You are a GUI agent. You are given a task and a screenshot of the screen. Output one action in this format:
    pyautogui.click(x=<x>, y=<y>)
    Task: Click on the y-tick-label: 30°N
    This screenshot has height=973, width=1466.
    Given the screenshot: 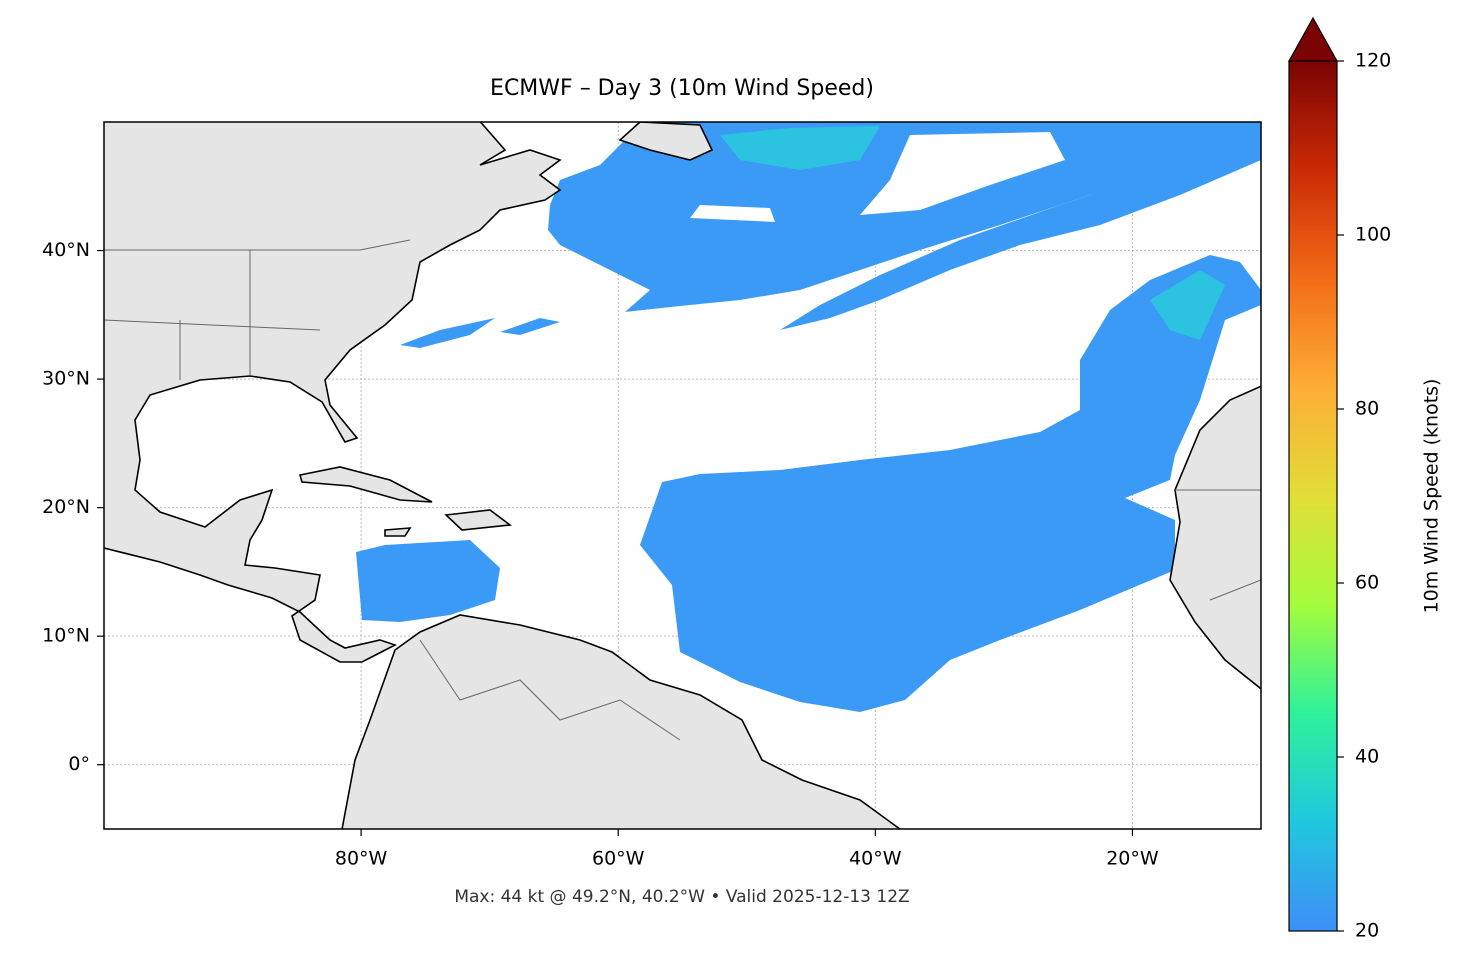 What is the action you would take?
    pyautogui.click(x=66, y=379)
    